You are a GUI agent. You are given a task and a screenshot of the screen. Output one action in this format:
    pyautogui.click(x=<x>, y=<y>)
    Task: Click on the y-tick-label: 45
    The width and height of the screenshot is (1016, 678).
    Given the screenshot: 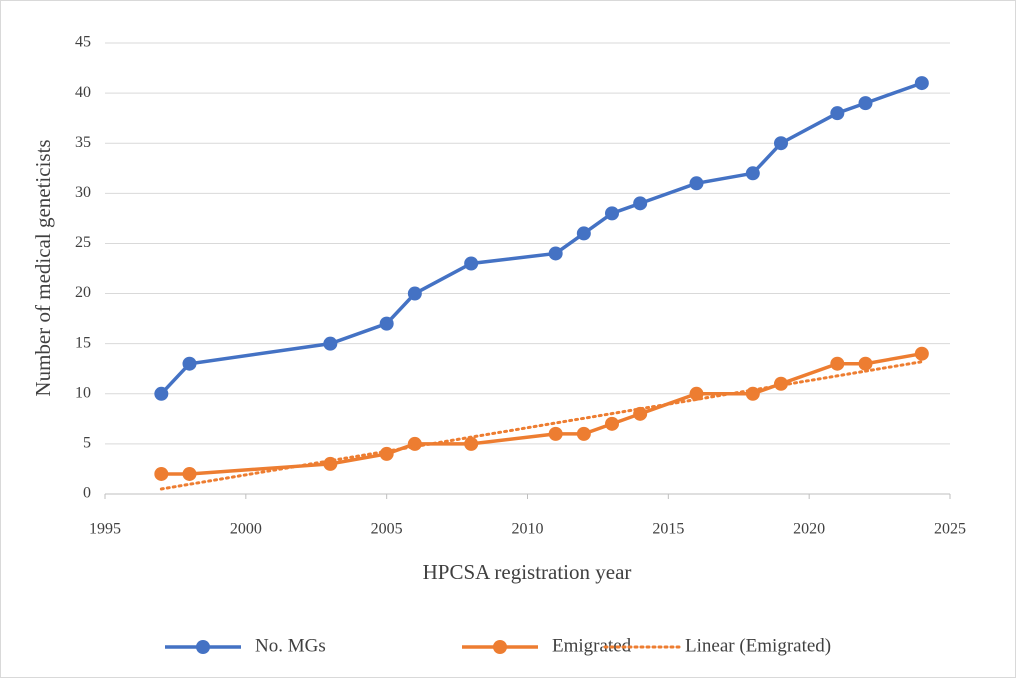 What is the action you would take?
    pyautogui.click(x=83, y=42)
    